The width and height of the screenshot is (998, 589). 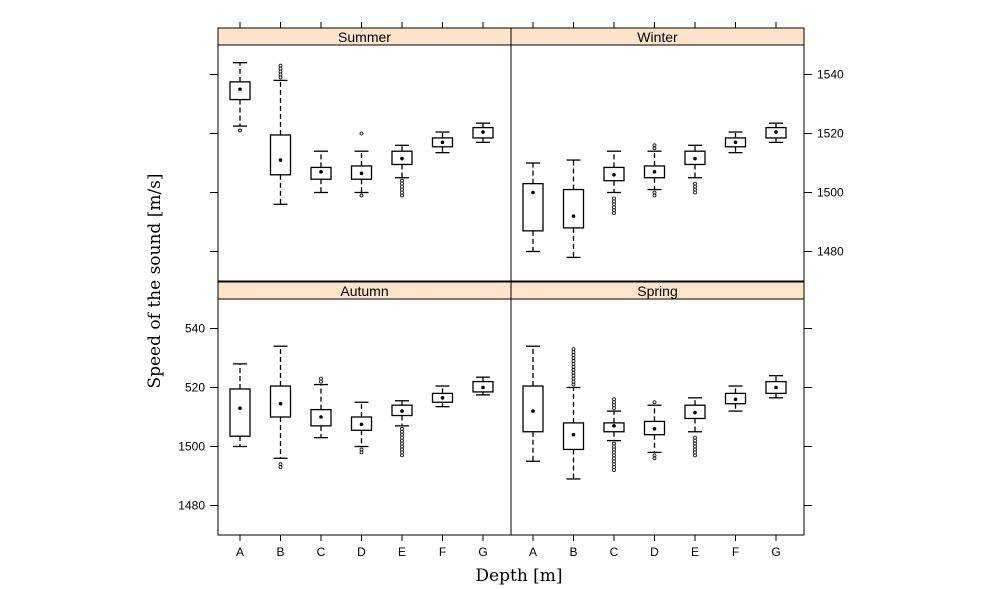 I want to click on x-tick-label: B, so click(x=573, y=552).